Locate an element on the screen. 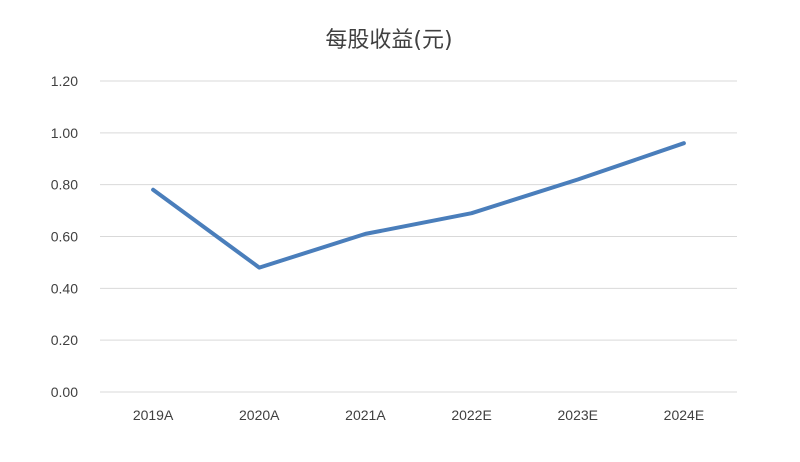 The width and height of the screenshot is (800, 462). y-axis-tick-labels: 0.00 0.20 0.40 0.60 0.80 1.00 1.20 is located at coordinates (64, 236).